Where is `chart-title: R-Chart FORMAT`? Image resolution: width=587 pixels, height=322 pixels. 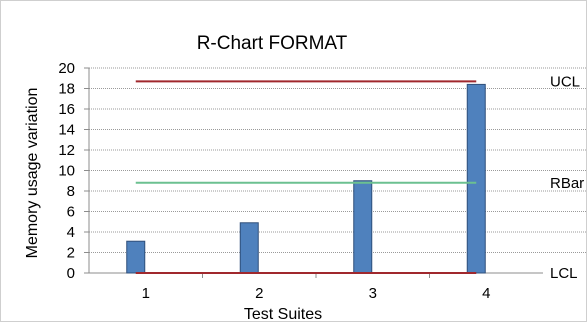 chart-title: R-Chart FORMAT is located at coordinates (272, 43).